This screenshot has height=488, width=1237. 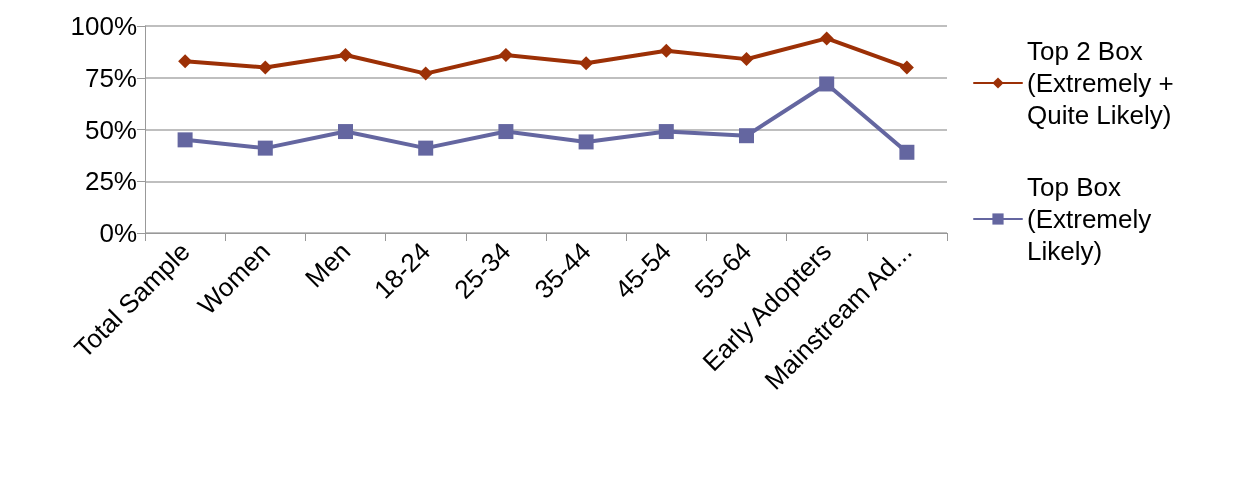 What do you see at coordinates (110, 129) in the screenshot?
I see `y-tick-label: 50%` at bounding box center [110, 129].